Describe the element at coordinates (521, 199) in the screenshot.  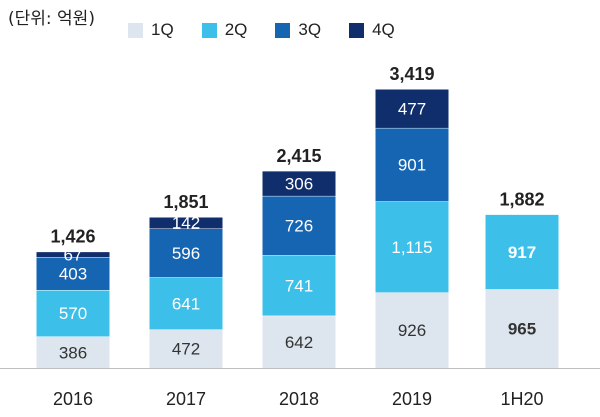
I see `total-label-1h20: 1,882` at that location.